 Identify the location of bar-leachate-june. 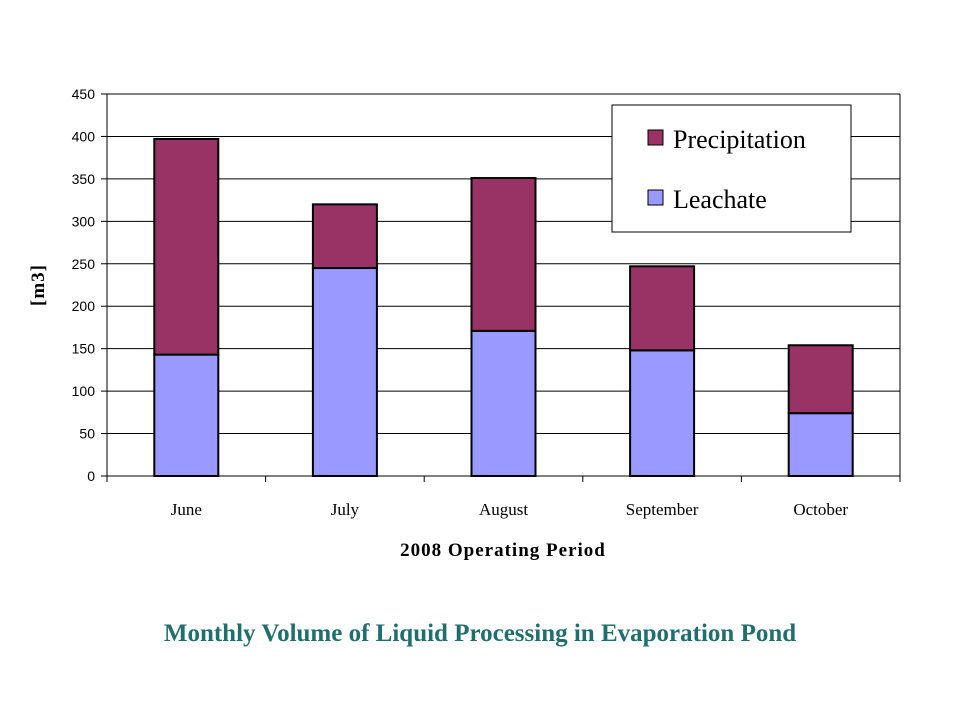
(186, 415).